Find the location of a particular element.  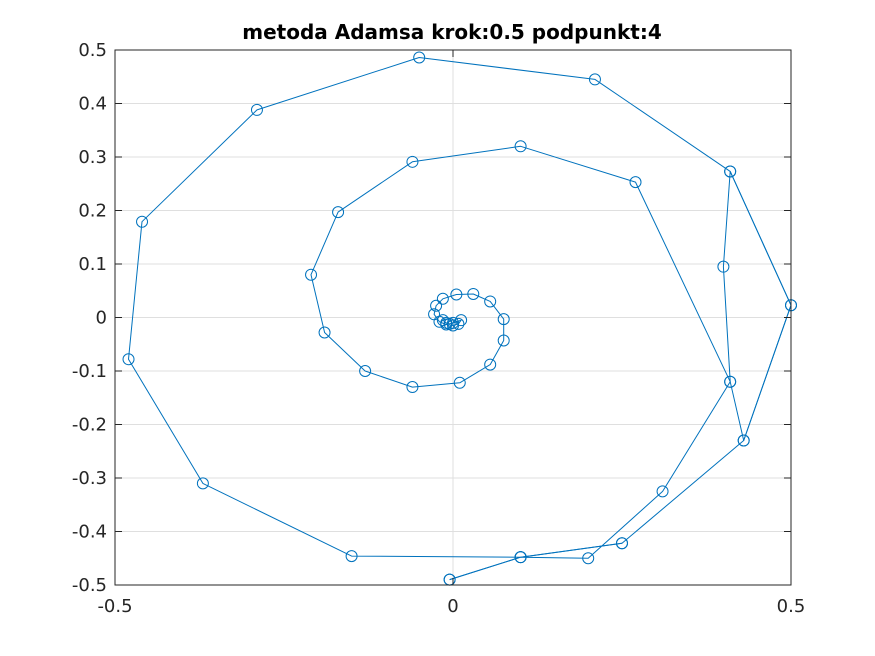

y-tick-label: 0.2 is located at coordinates (92, 211).